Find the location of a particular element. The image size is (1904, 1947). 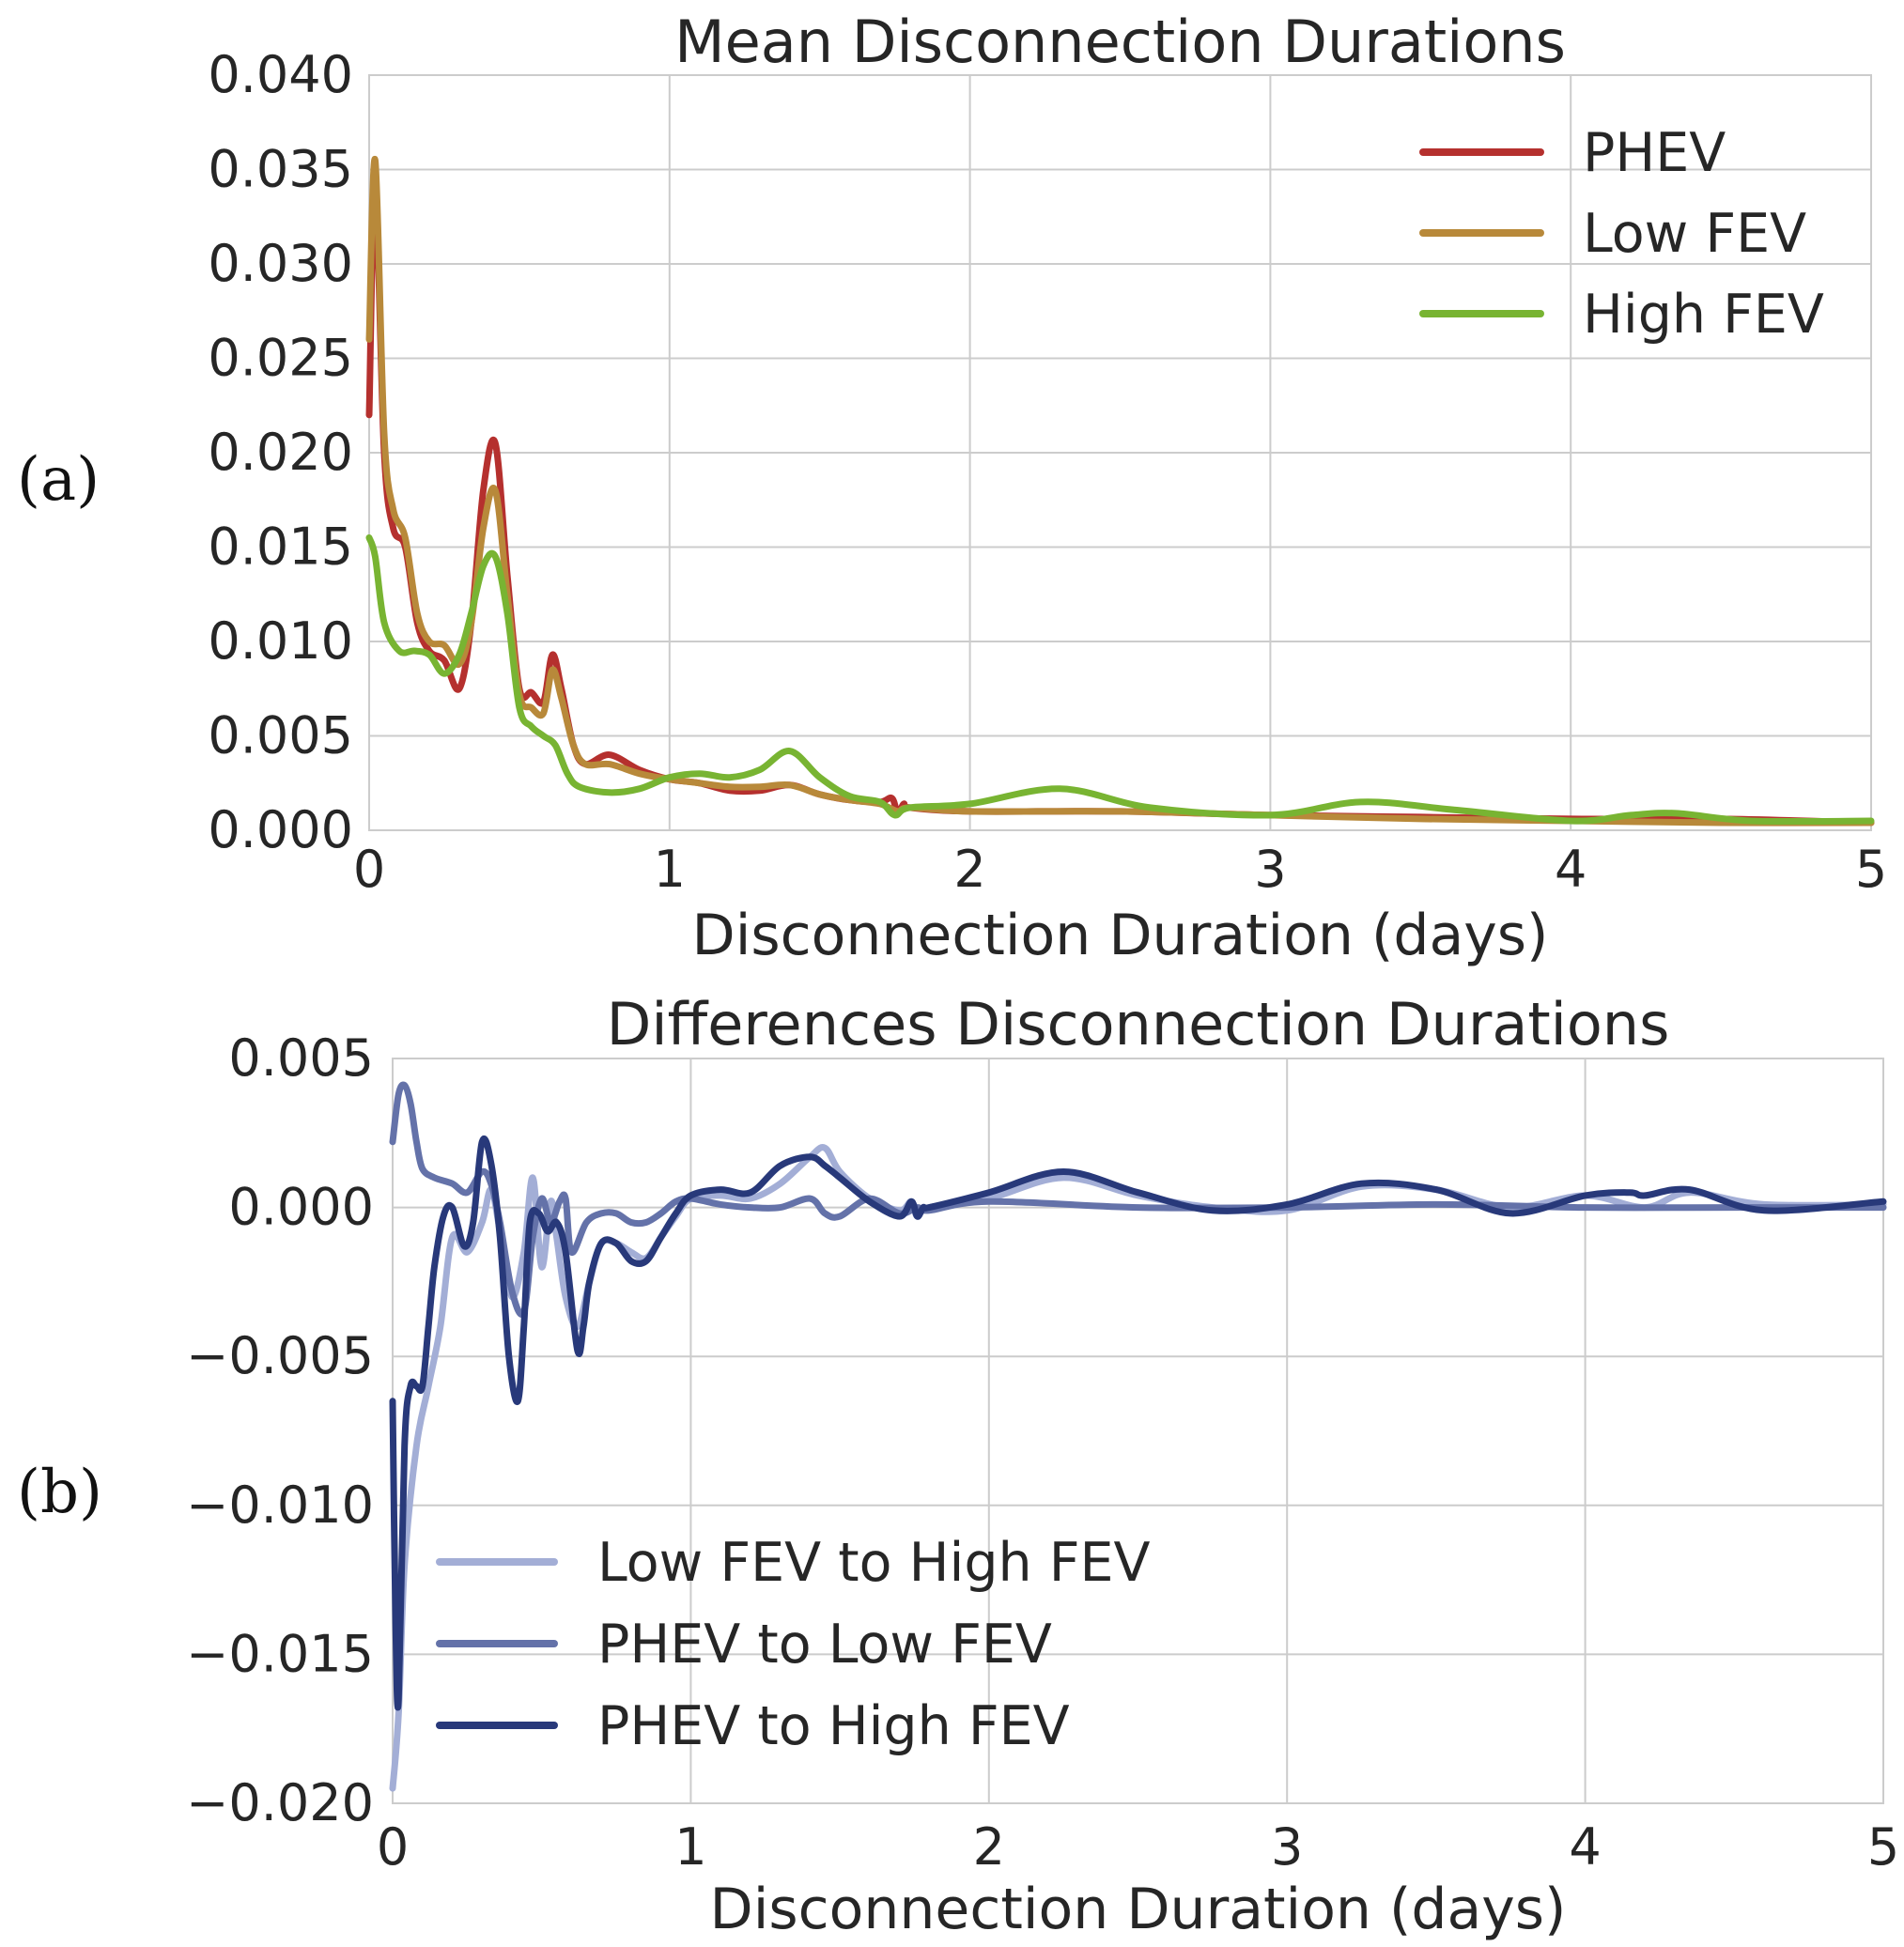

chart-b-ytick-label: −0.005 is located at coordinates (280, 1355).